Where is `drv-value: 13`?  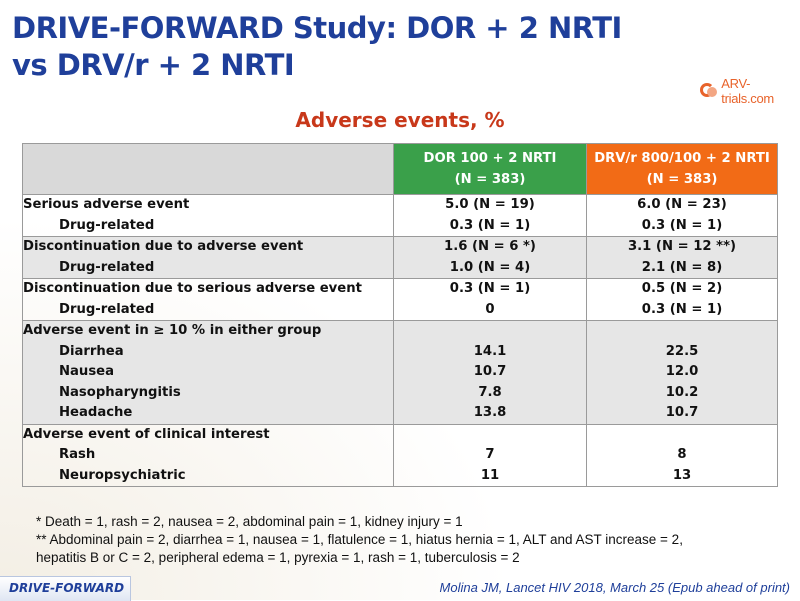
drv-value: 13 is located at coordinates (682, 475).